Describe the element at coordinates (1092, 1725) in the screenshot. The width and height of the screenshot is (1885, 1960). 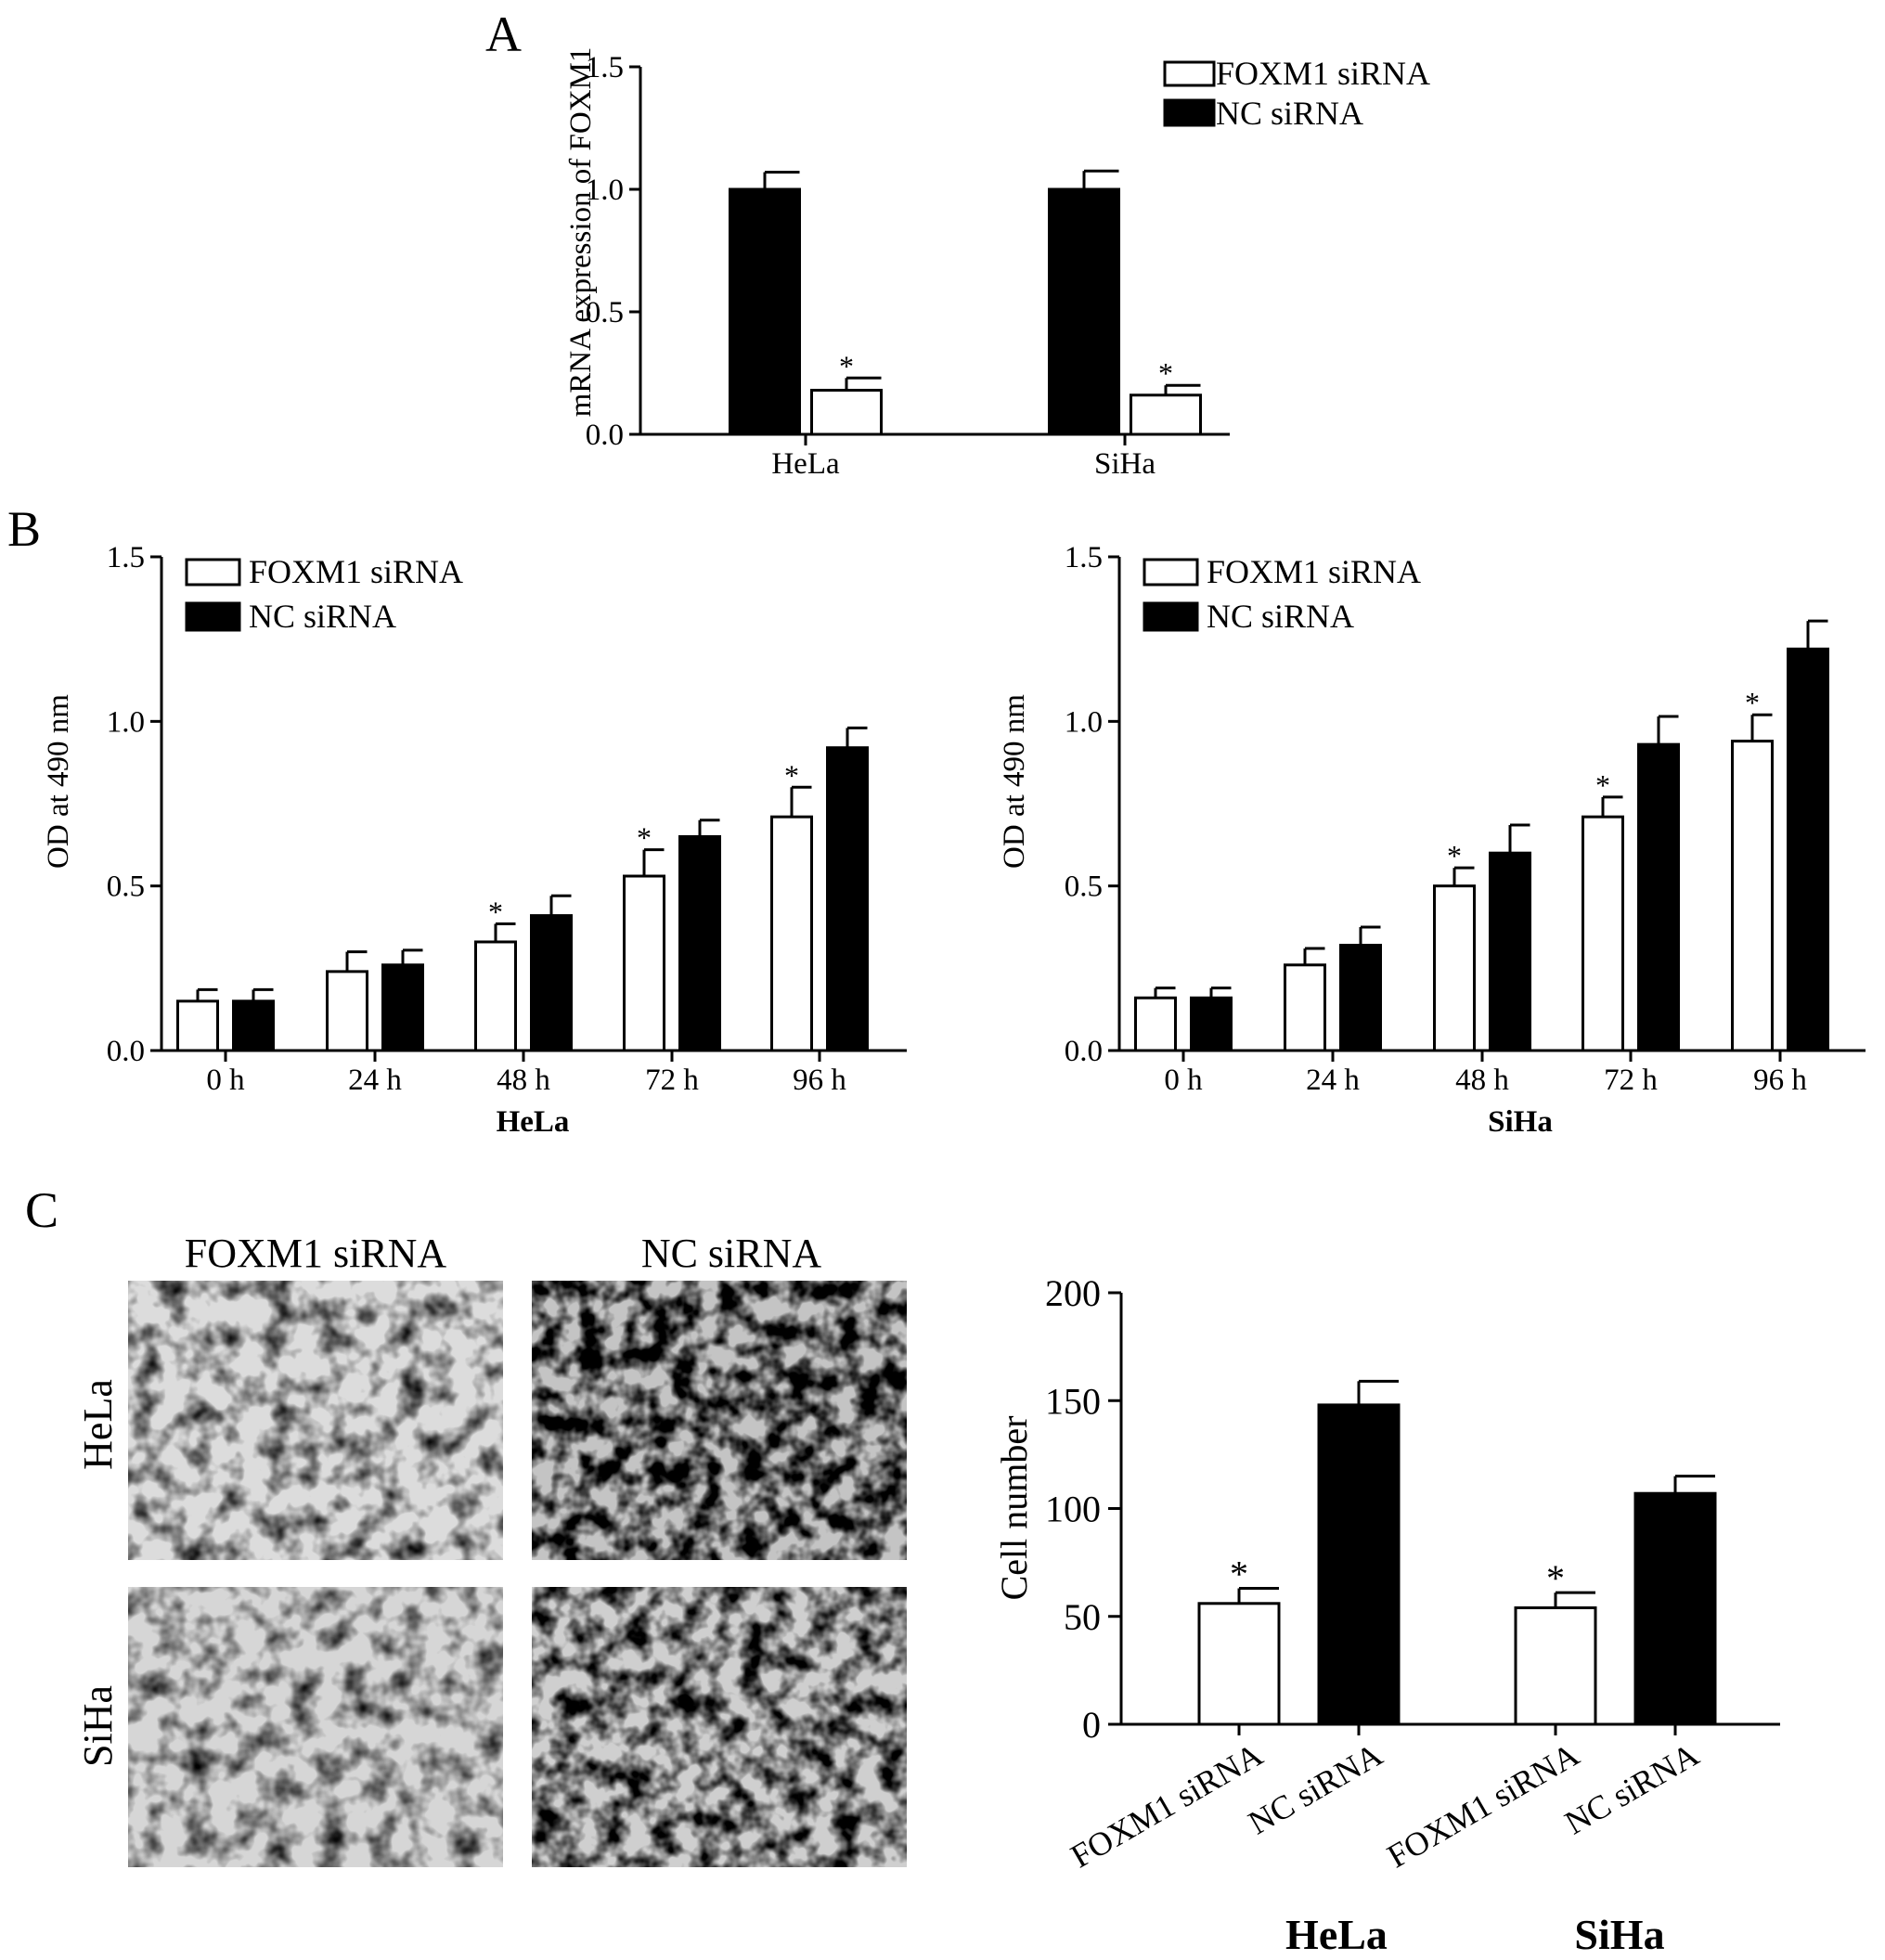
I see `chart-c-y-tick-label: 0` at that location.